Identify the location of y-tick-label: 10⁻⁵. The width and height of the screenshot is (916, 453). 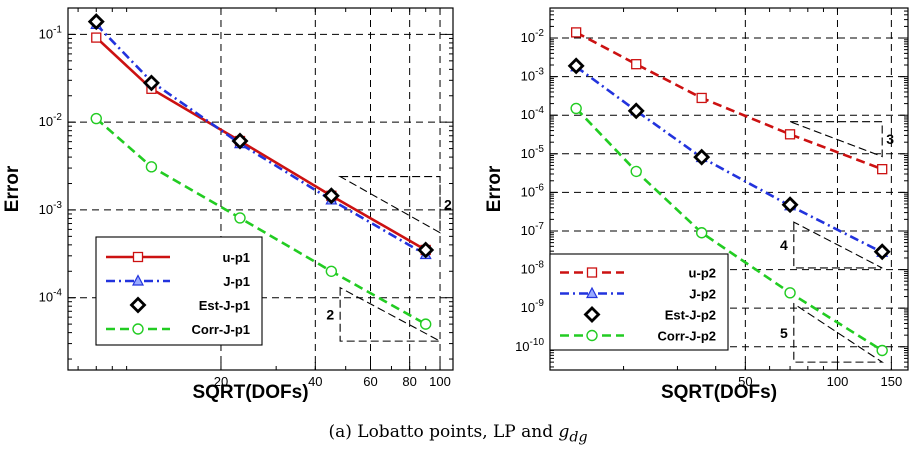
(533, 152).